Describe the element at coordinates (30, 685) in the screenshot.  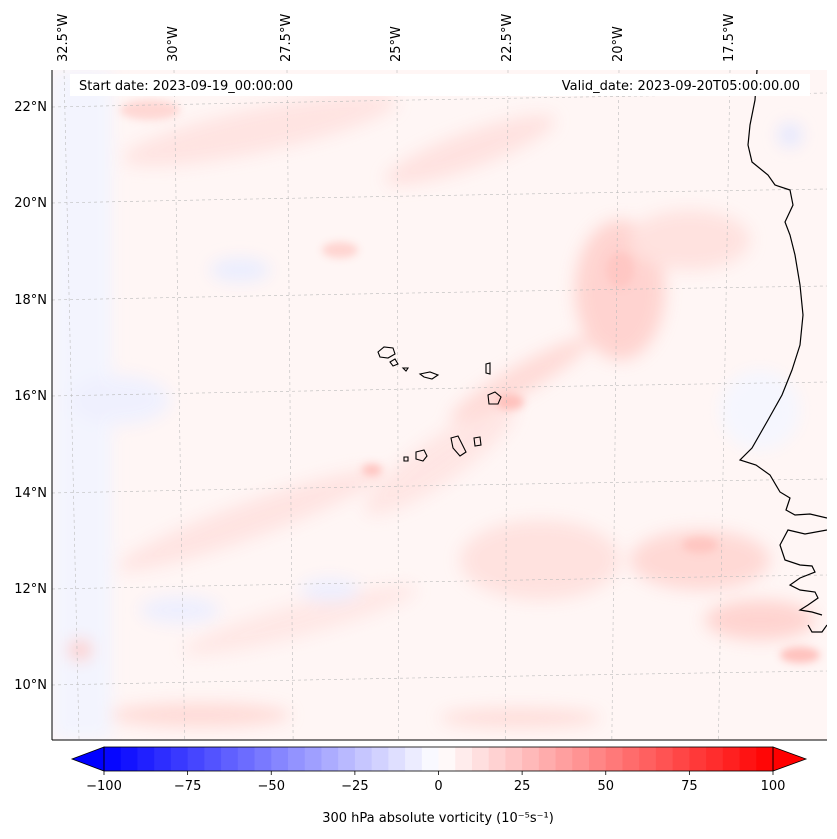
I see `lat-label-10n: 10°N` at that location.